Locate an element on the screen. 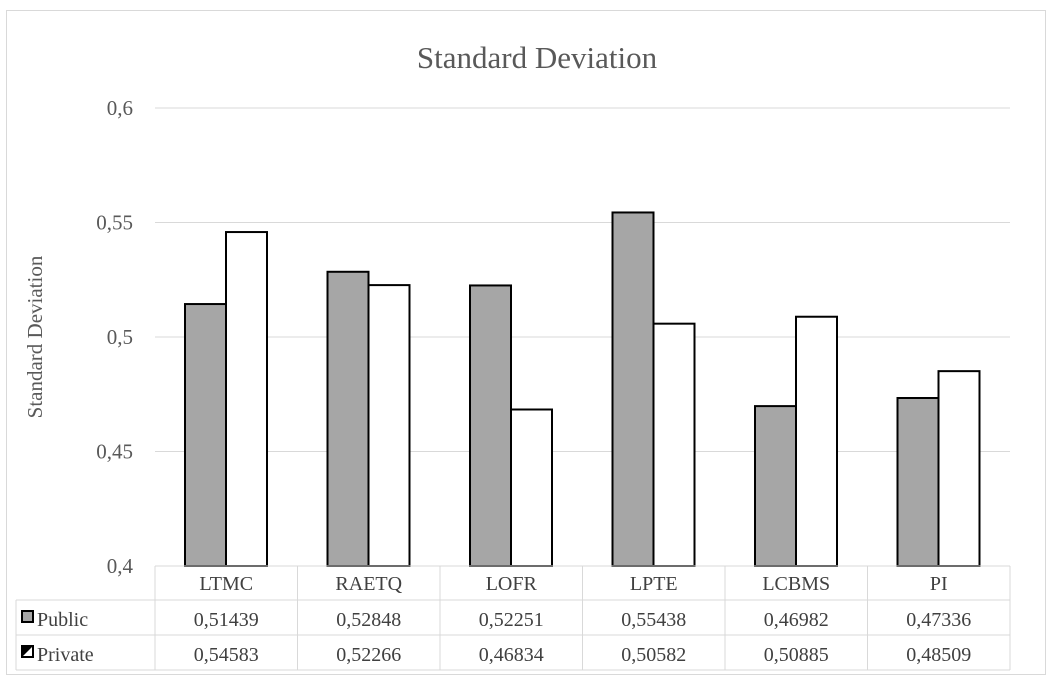 Image resolution: width=1054 pixels, height=678 pixels. category-label: PI is located at coordinates (939, 584).